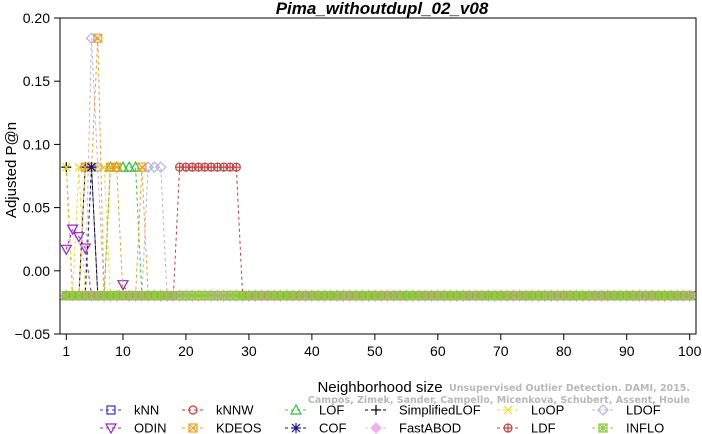 The width and height of the screenshot is (702, 434). I want to click on legend-item-odin: ODIN, so click(133, 427).